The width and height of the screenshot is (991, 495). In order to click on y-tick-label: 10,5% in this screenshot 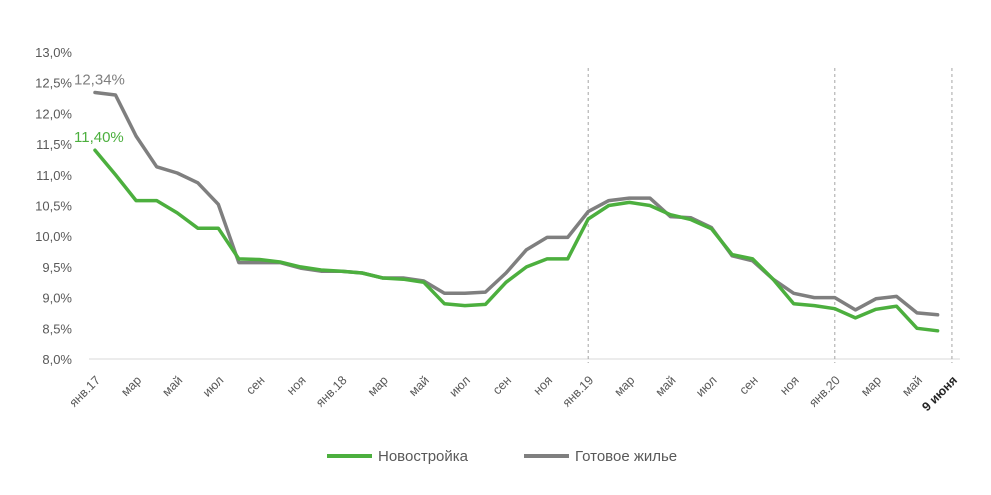, I will do `click(53, 206)`.